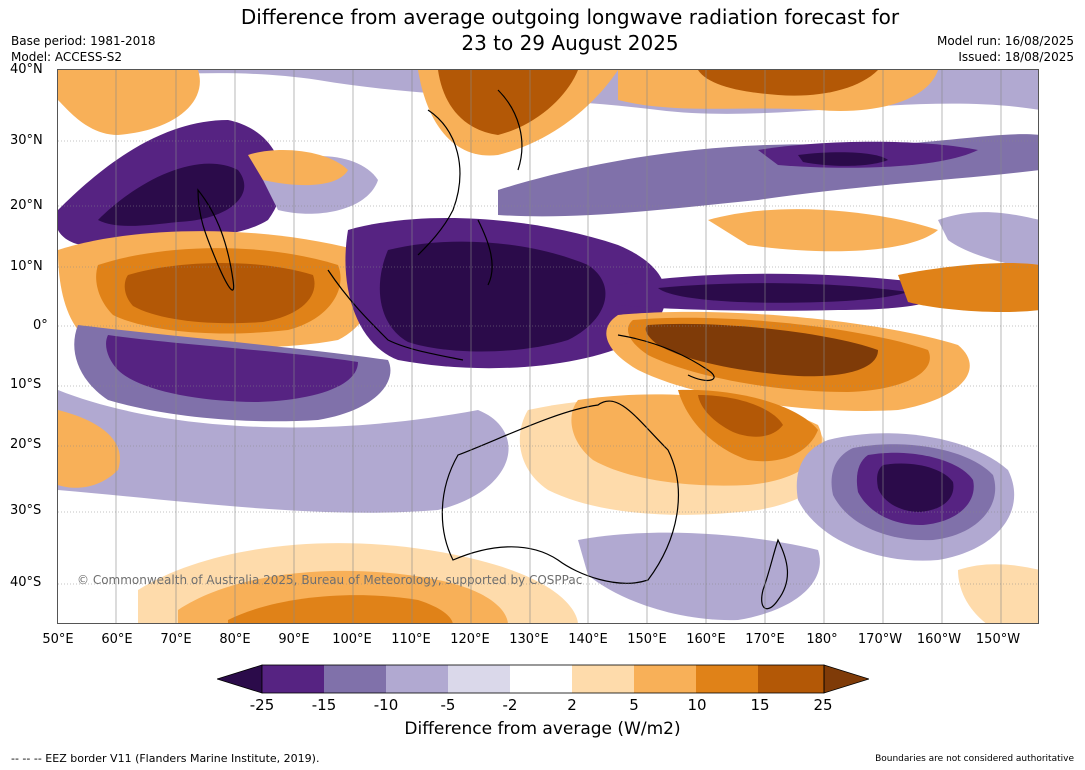  I want to click on colorbar-tick: 15, so click(760, 705).